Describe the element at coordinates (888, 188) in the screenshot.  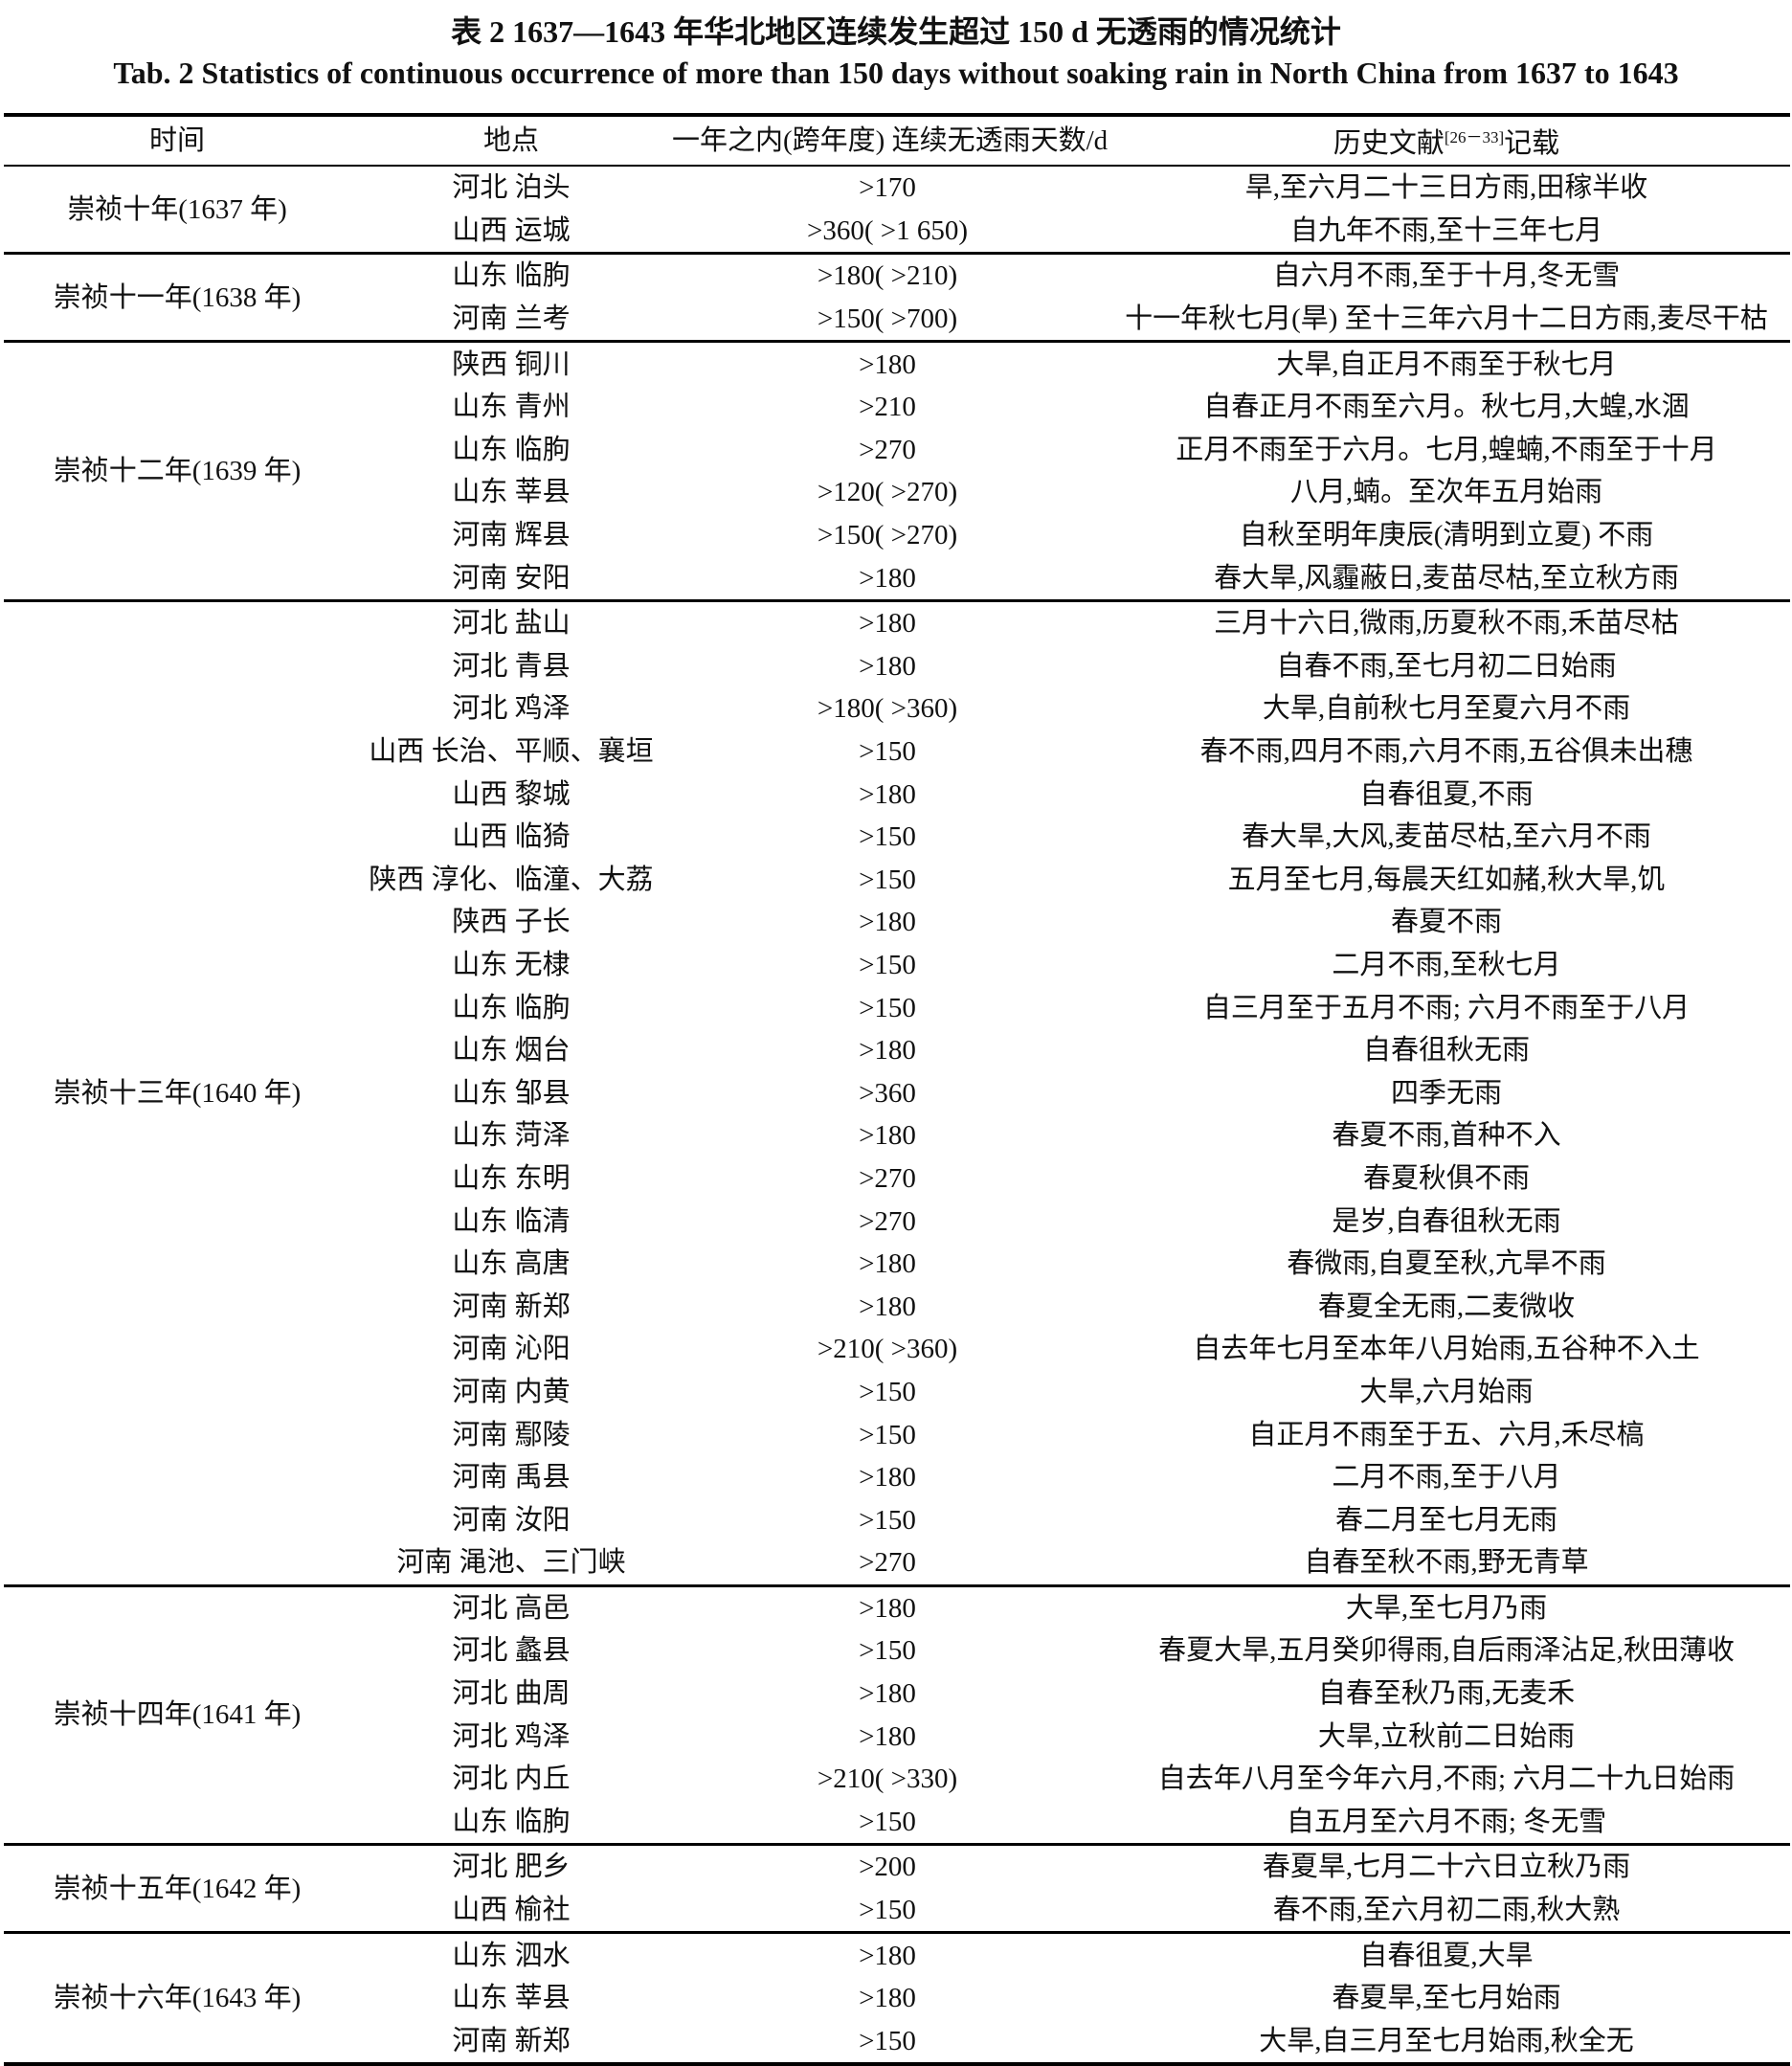
I see `cell-days: >170` at that location.